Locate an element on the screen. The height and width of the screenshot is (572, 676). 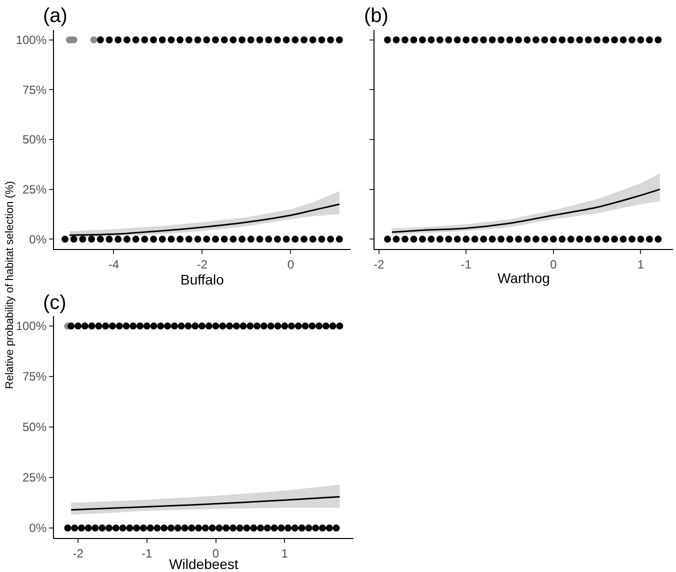
x-axis-title: Buffalo is located at coordinates (202, 280).